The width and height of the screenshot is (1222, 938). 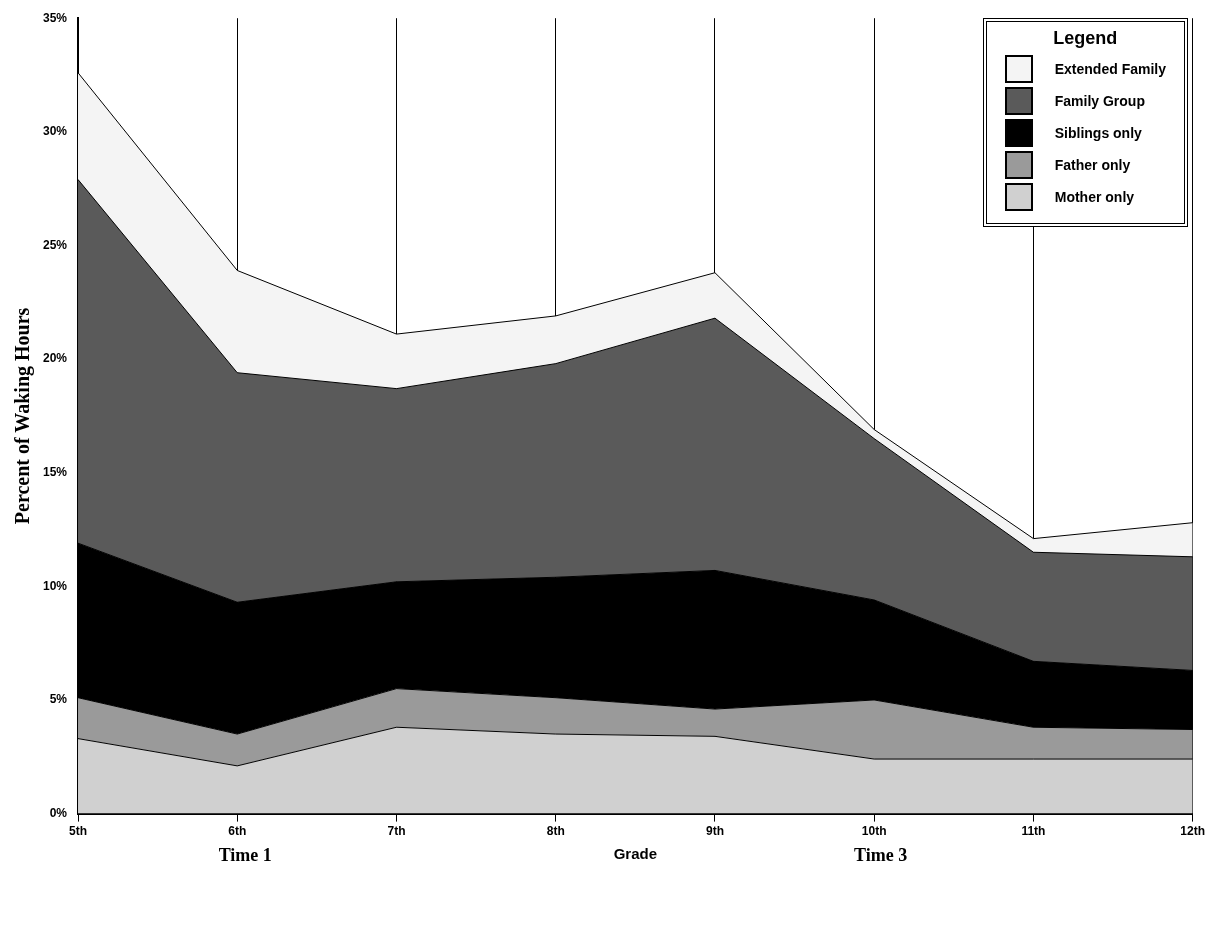 I want to click on y-tick-label: 20%, so click(x=55, y=358).